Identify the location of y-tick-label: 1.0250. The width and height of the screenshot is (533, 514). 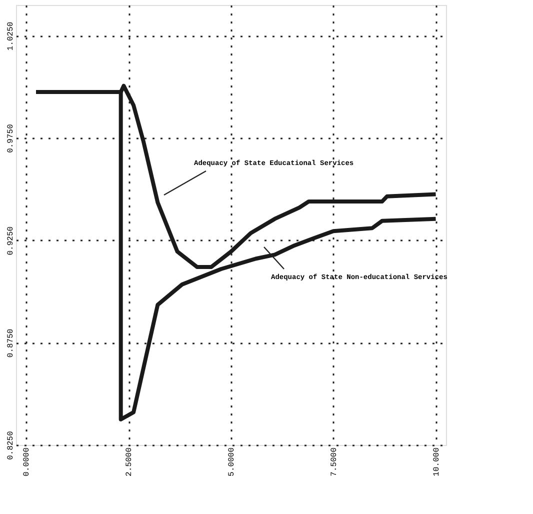
(11, 36).